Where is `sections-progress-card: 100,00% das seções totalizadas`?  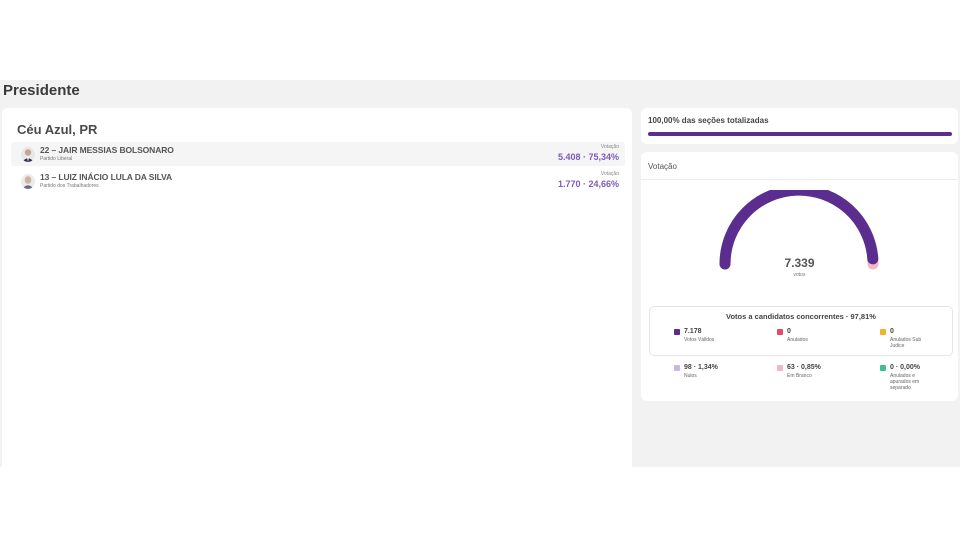 sections-progress-card: 100,00% das seções totalizadas is located at coordinates (799, 126).